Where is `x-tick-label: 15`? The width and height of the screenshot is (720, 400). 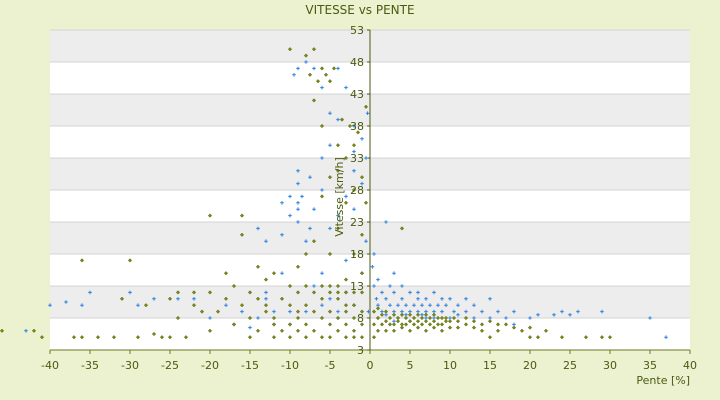
x-tick-label: 15 is located at coordinates (490, 365).